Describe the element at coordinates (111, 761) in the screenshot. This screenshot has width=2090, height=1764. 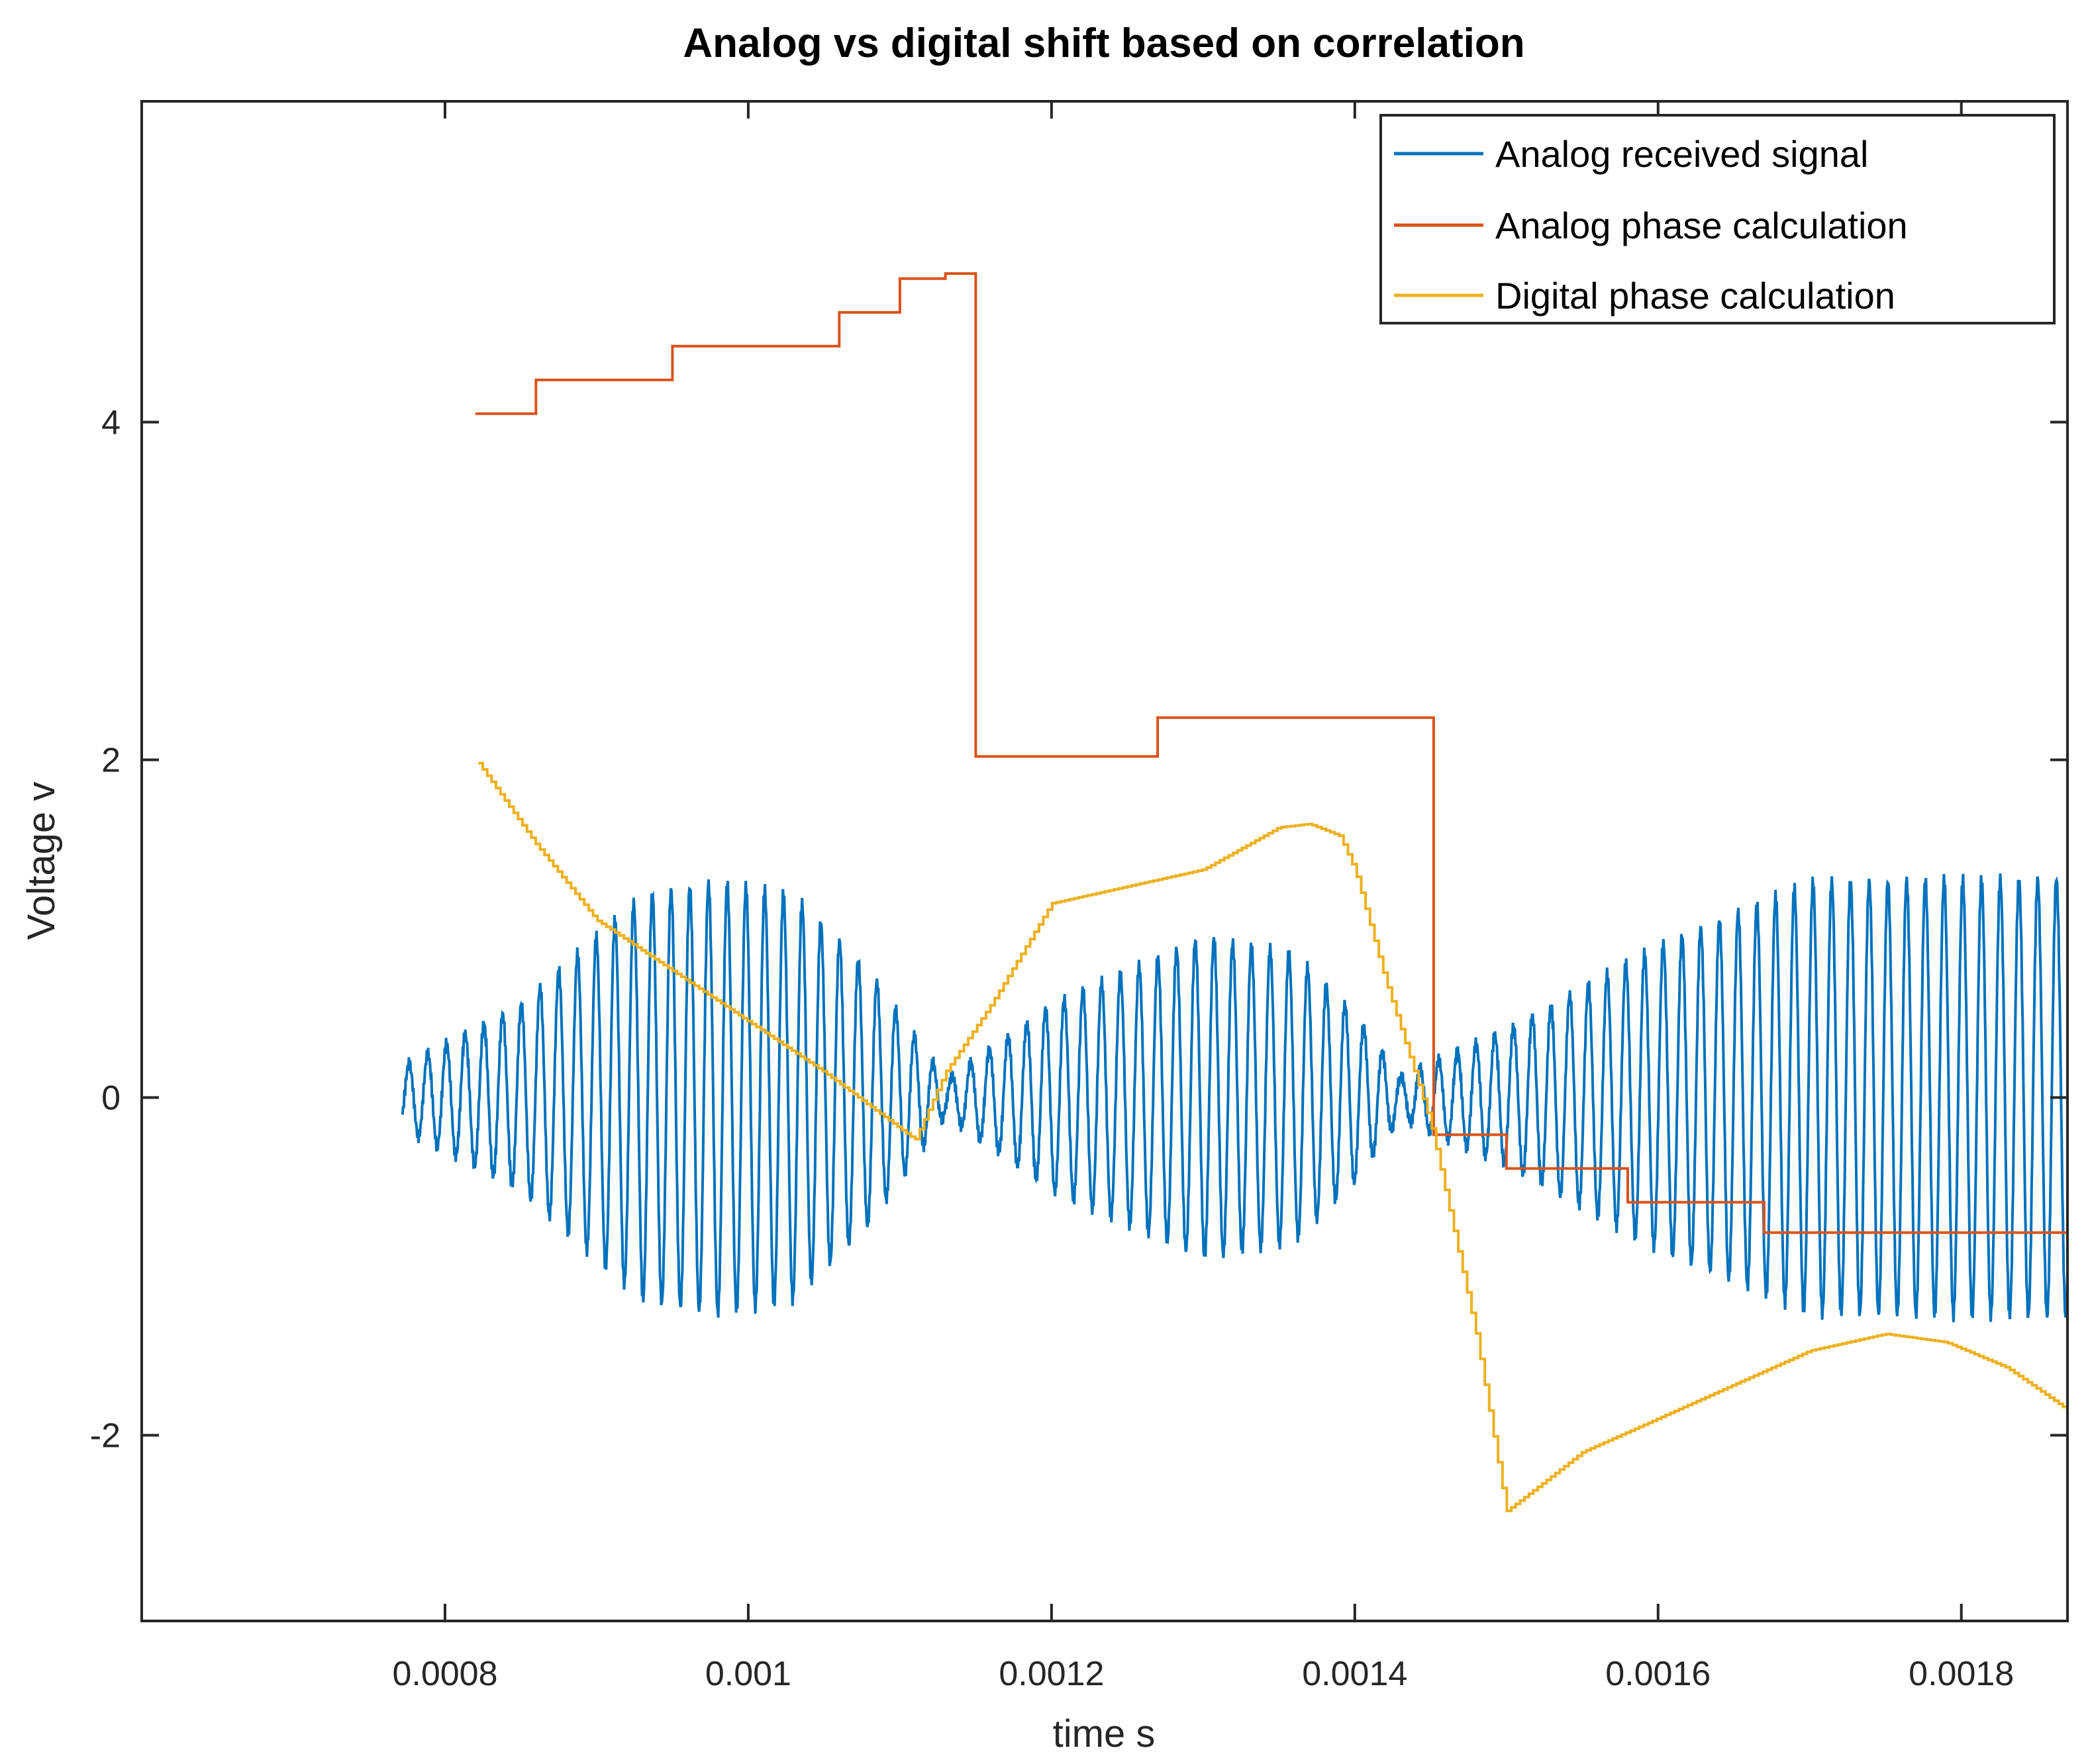
I see `y-tick-label: 2` at that location.